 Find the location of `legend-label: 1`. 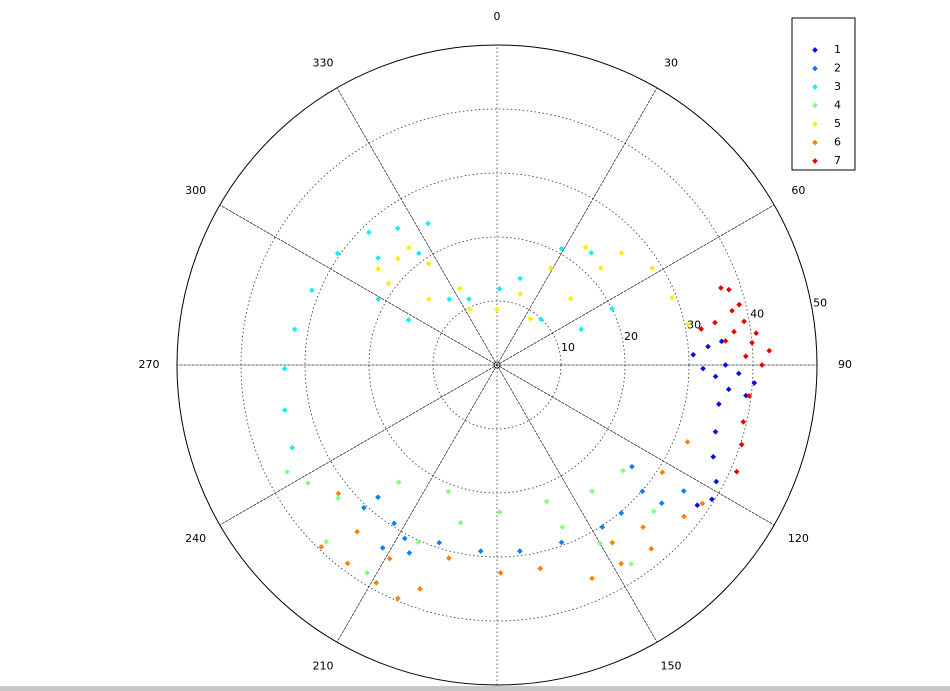

legend-label: 1 is located at coordinates (837, 49).